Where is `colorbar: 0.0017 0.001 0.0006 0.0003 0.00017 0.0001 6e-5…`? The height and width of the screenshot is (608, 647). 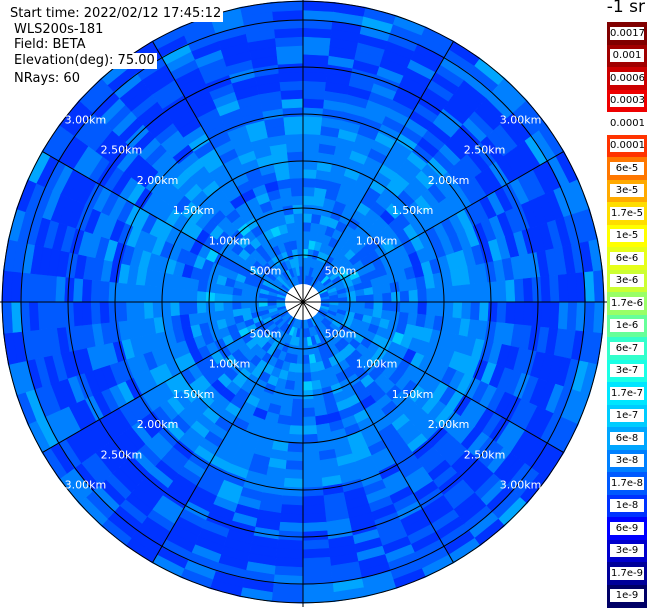 colorbar: 0.0017 0.001 0.0006 0.0003 0.00017 0.0001 6e-5… is located at coordinates (627, 315).